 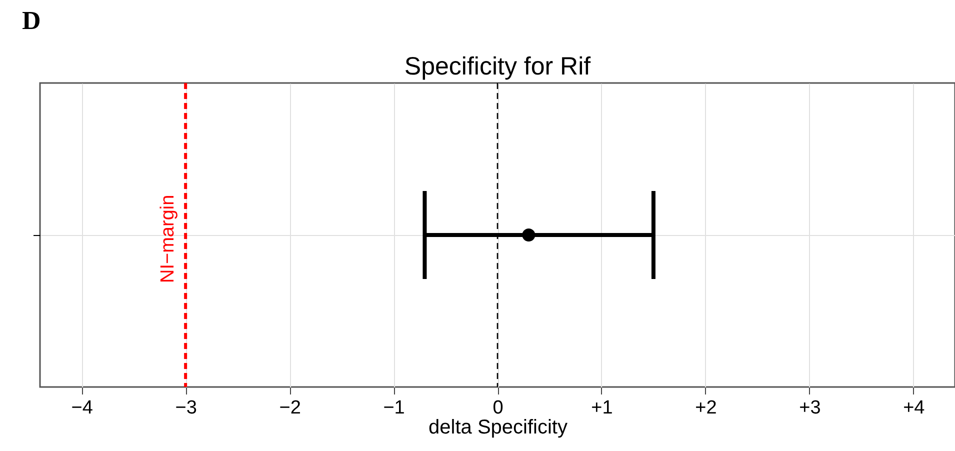 I want to click on x-tick-label: +3, so click(x=810, y=408).